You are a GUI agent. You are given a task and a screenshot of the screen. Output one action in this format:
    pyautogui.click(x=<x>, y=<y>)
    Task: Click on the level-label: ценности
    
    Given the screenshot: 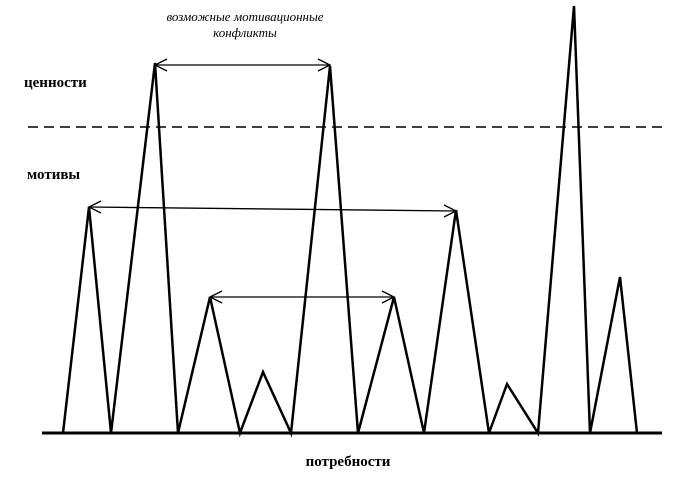 What is the action you would take?
    pyautogui.click(x=55, y=83)
    